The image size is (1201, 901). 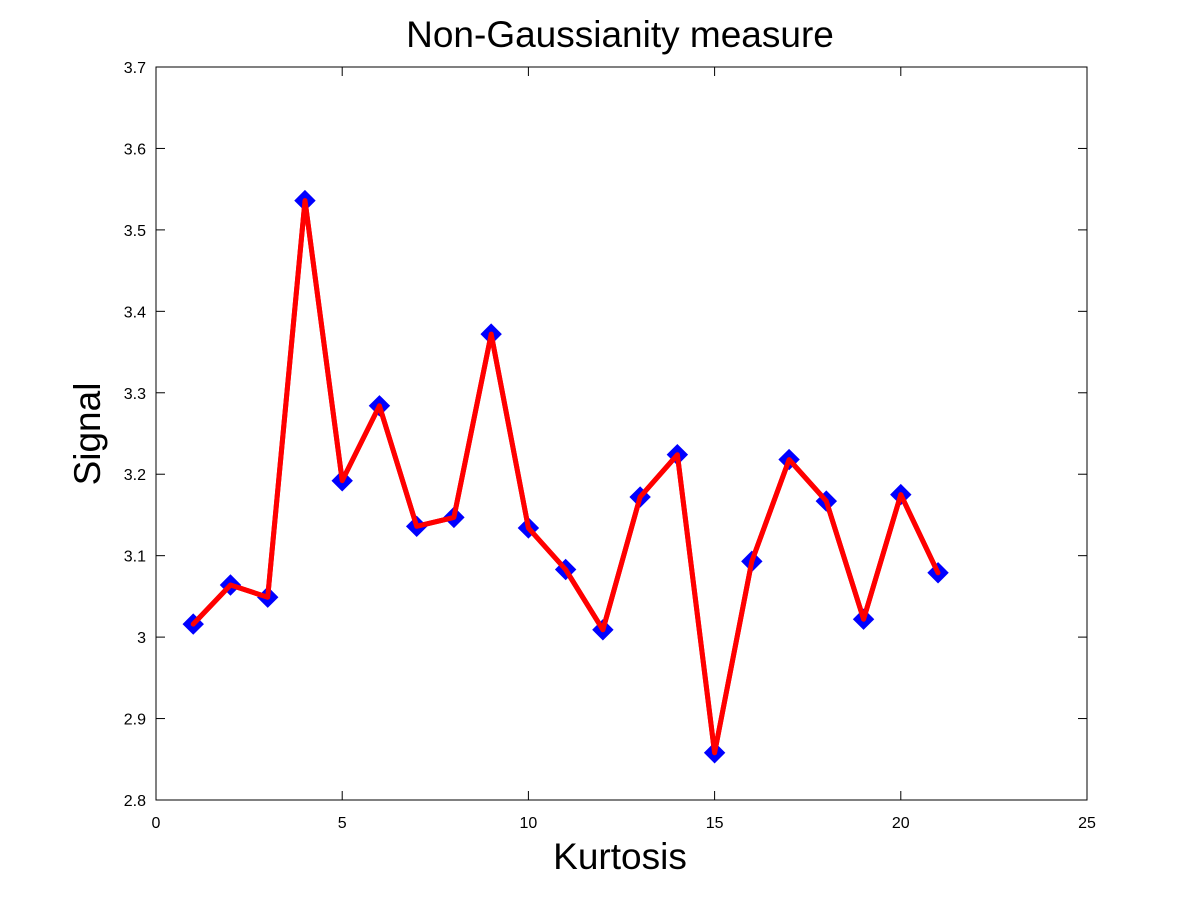 What do you see at coordinates (135, 435) in the screenshot?
I see `y-axis-tick-labels: 2.8 2.9 3 3.1 3.2 3.3 3.4 3.5 3.6 3.7` at bounding box center [135, 435].